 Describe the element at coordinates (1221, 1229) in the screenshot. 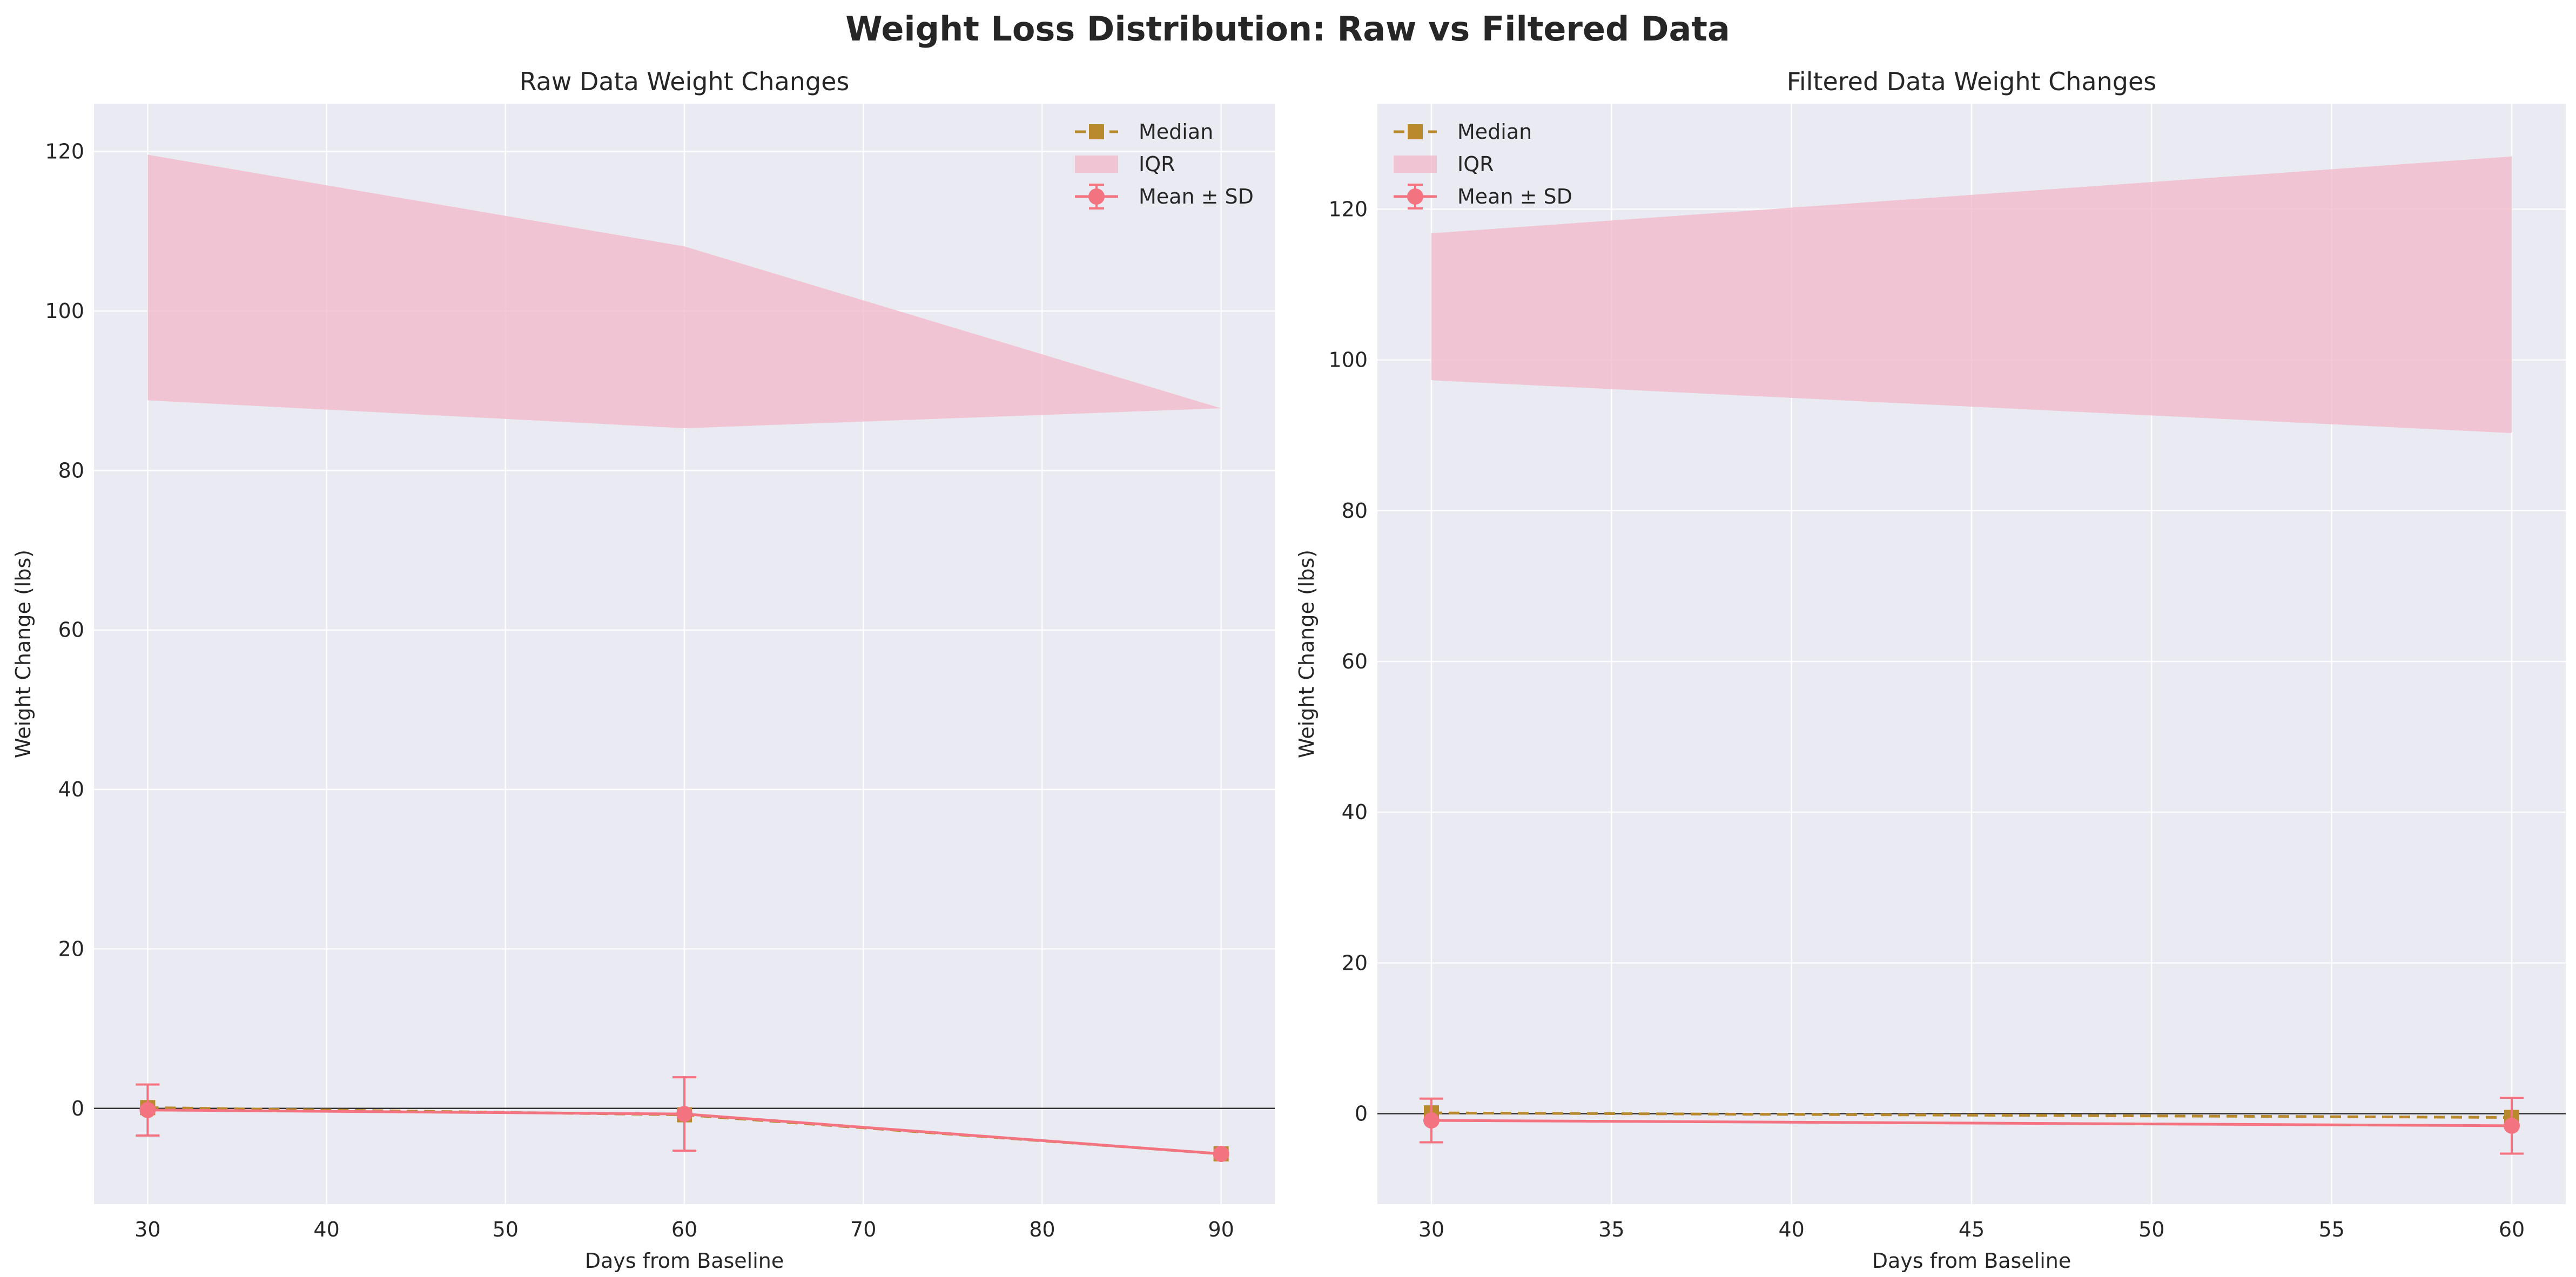

I see `x-tick-label: 90` at that location.